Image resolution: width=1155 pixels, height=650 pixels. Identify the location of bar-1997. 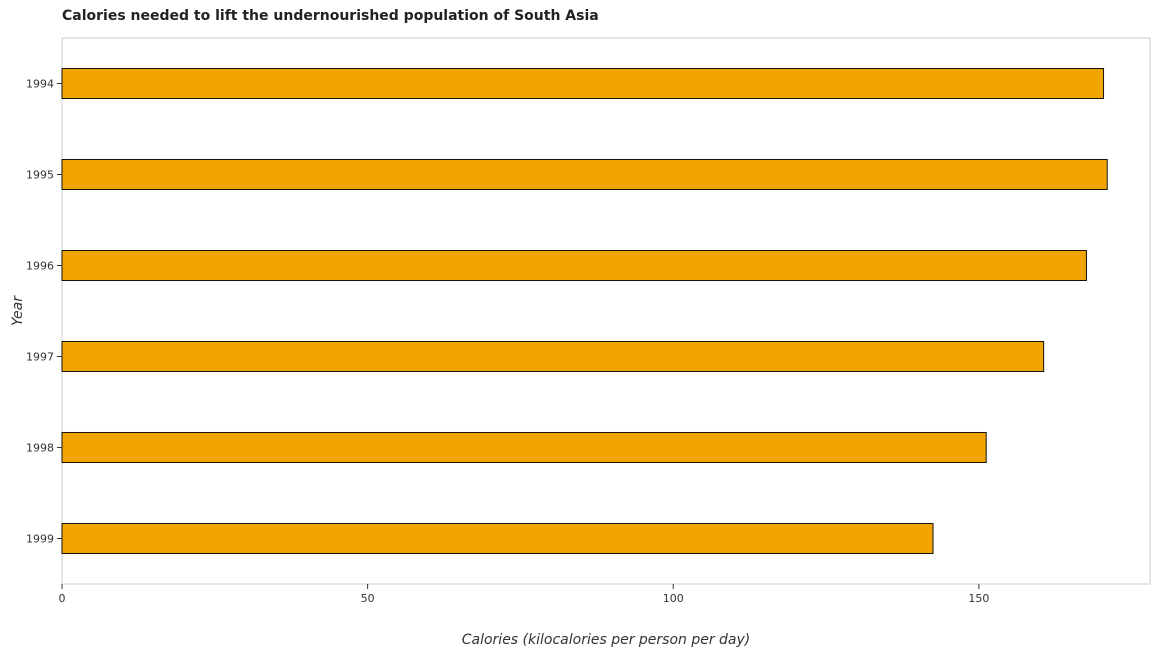
(553, 356).